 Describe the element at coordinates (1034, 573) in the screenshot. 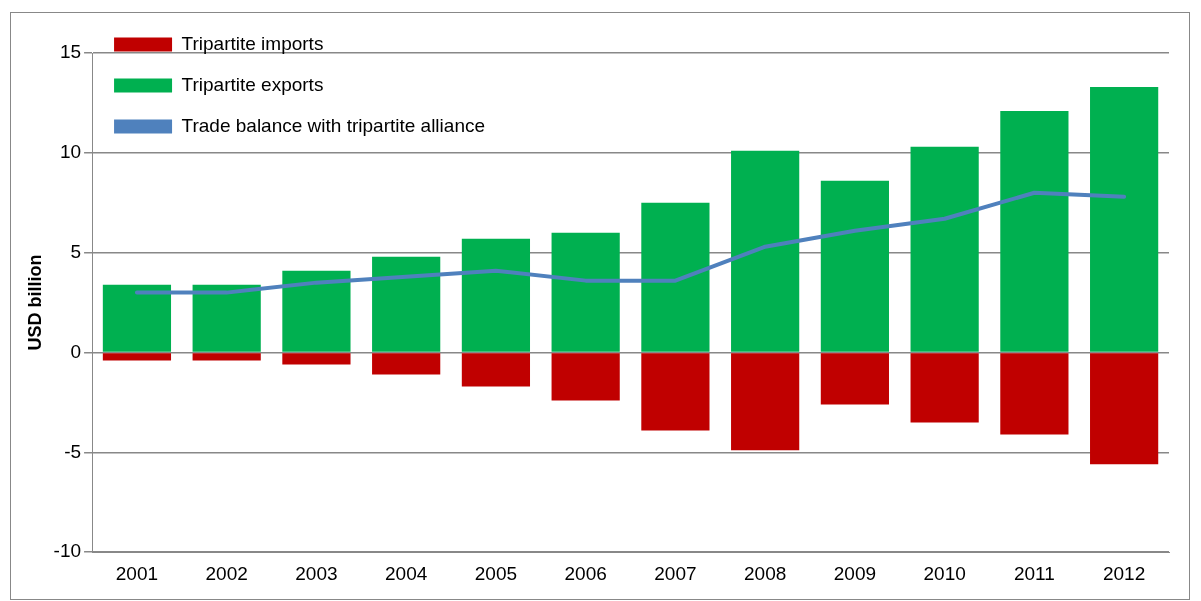

I see `x-tick-label: 2011` at that location.